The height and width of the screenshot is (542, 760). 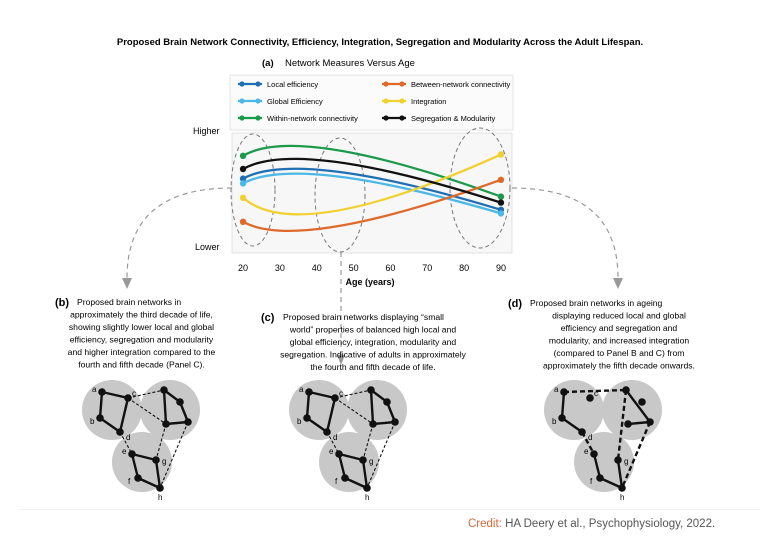 I want to click on network-diagram-b: a b c de f g h, so click(x=141, y=441).